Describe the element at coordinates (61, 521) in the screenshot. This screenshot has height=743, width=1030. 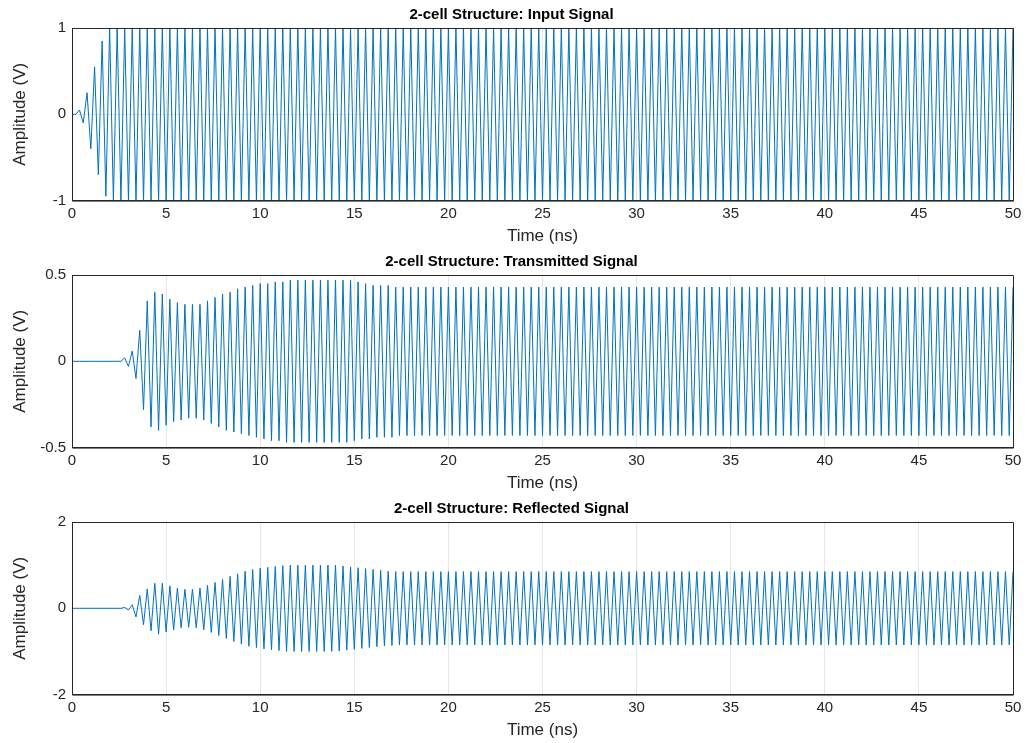
I see `y-tick-label: 2` at that location.